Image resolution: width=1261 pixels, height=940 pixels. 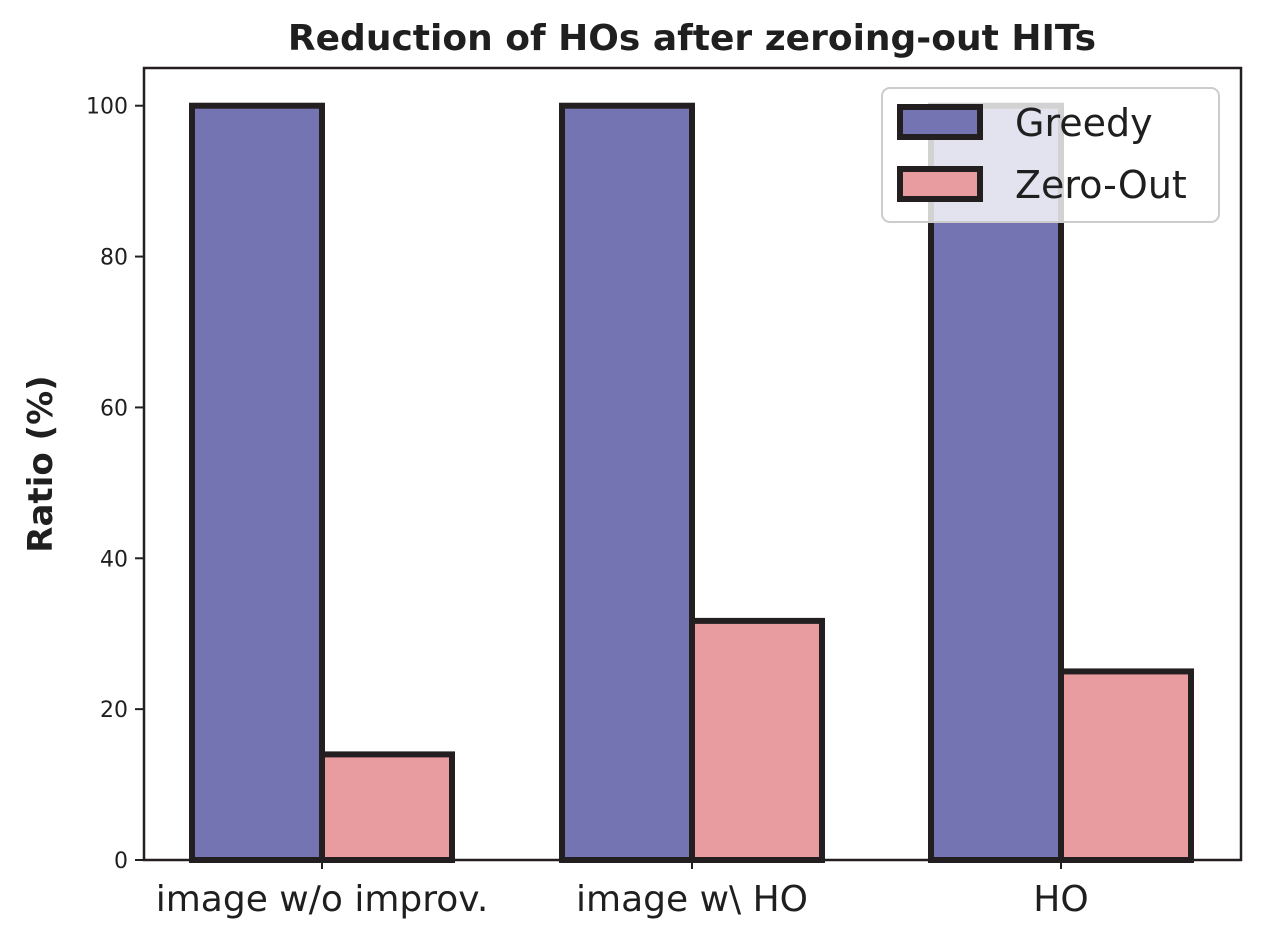 I want to click on x-tick-label: image w/o improv., so click(x=322, y=899).